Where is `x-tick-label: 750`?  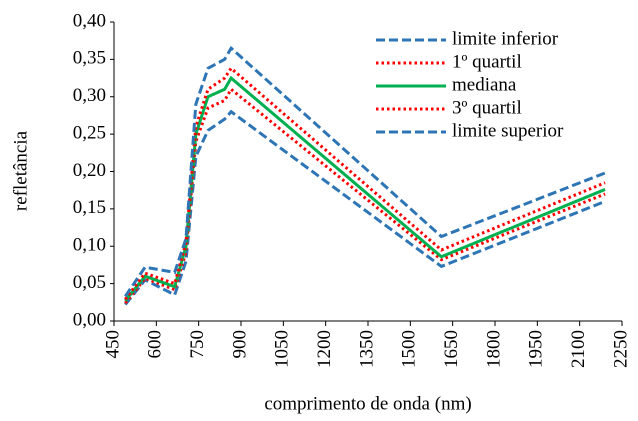
x-tick-label: 750 is located at coordinates (197, 344).